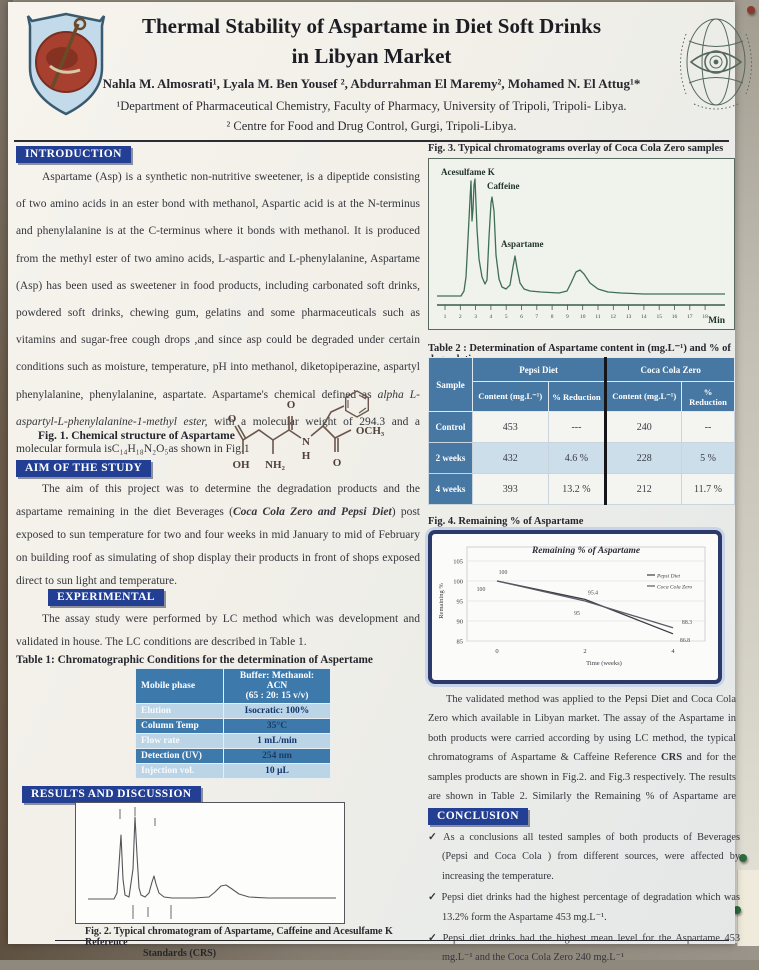 This screenshot has height=970, width=759. Describe the element at coordinates (233, 711) in the screenshot. I see `lc-conditions-row: Elution Isocratic: 100%` at that location.